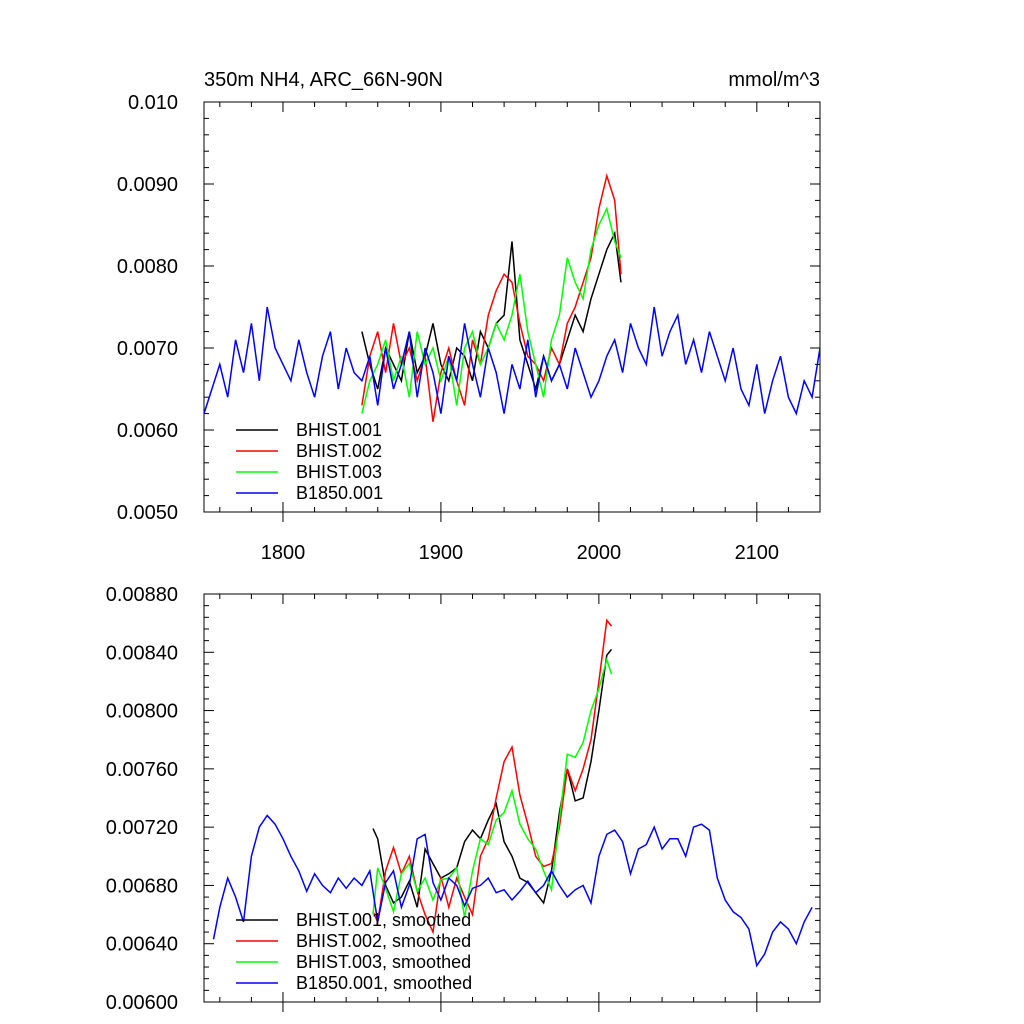 This screenshot has width=1024, height=1024. I want to click on x-tick-label: 2000, so click(599, 553).